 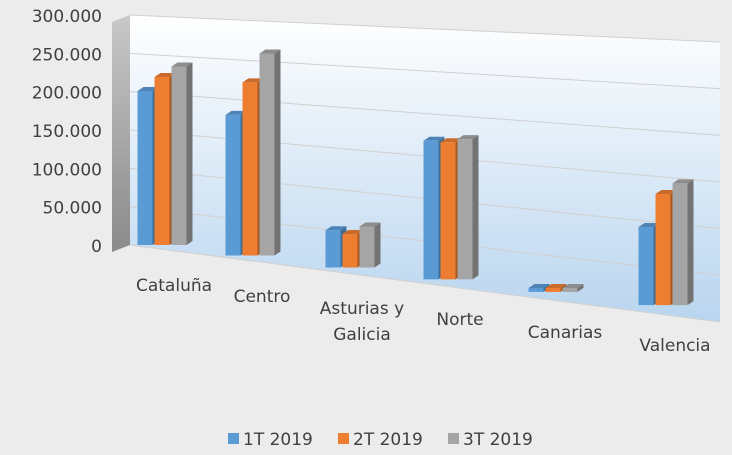 What do you see at coordinates (67, 132) in the screenshot?
I see `y-tick-label: 150.000` at bounding box center [67, 132].